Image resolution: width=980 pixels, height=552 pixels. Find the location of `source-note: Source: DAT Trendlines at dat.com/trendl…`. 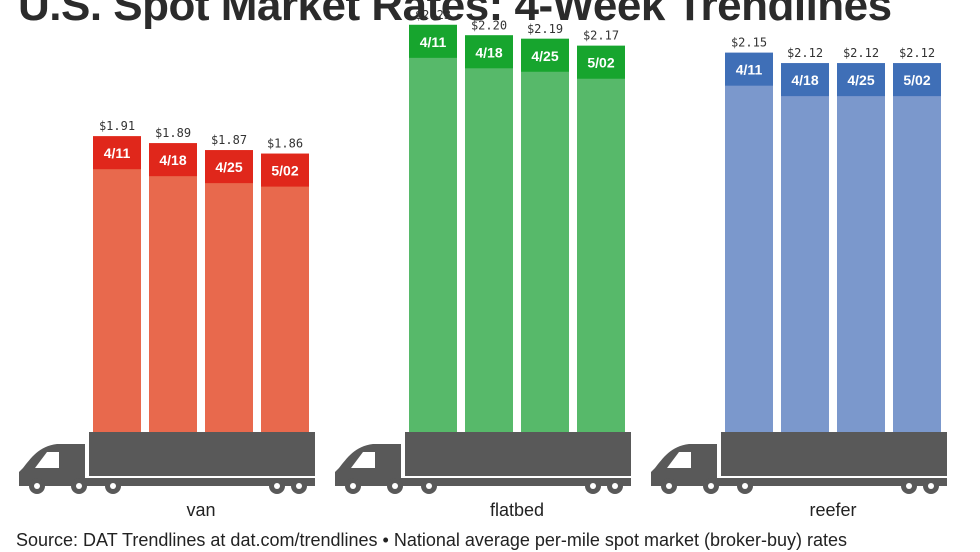

source-note: Source: DAT Trendlines at dat.com/trendl… is located at coordinates (431, 540).